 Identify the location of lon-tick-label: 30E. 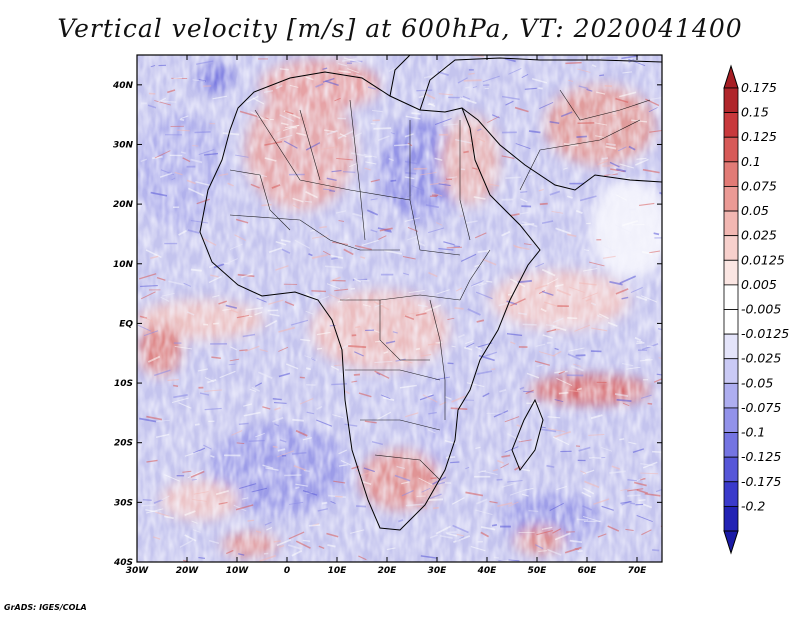
(438, 571).